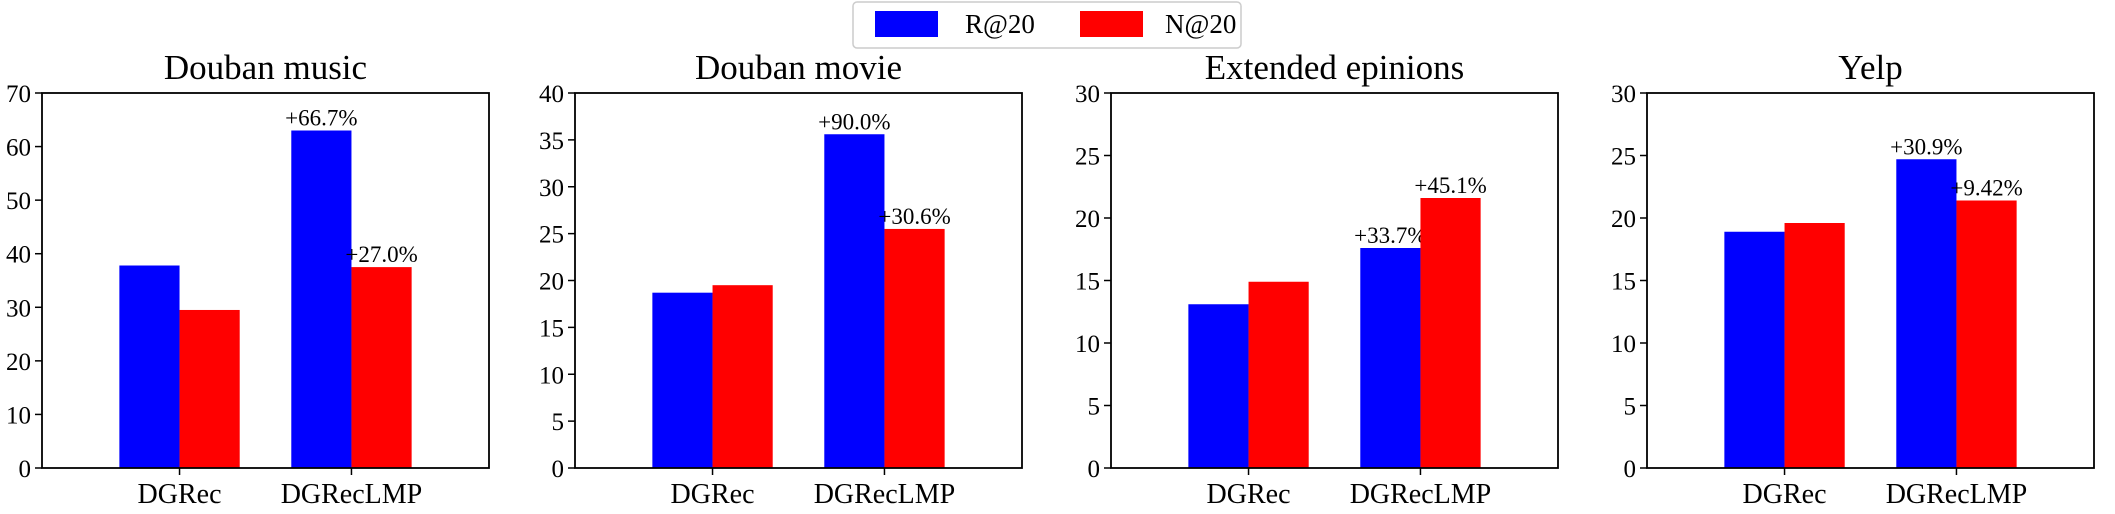 The height and width of the screenshot is (514, 2115). What do you see at coordinates (1087, 157) in the screenshot?
I see `y-tick-label-extended-epinions-25: 25` at bounding box center [1087, 157].